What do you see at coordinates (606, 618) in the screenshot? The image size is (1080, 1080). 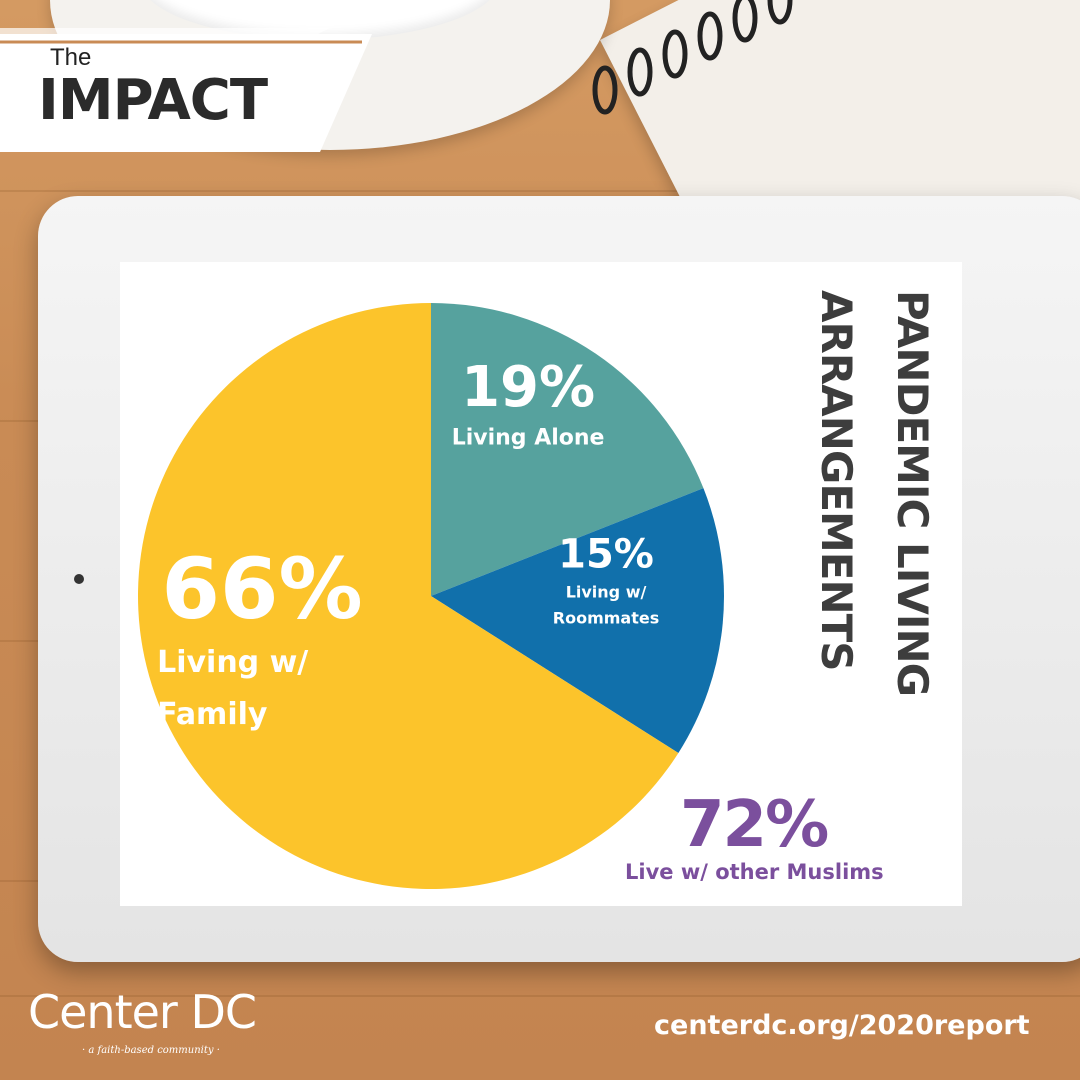 I see `slice-category-label-1-1: Roommates` at bounding box center [606, 618].